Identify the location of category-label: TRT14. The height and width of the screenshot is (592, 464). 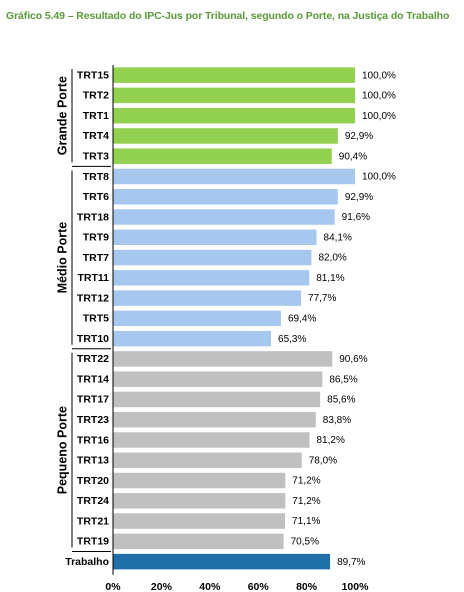
(93, 379).